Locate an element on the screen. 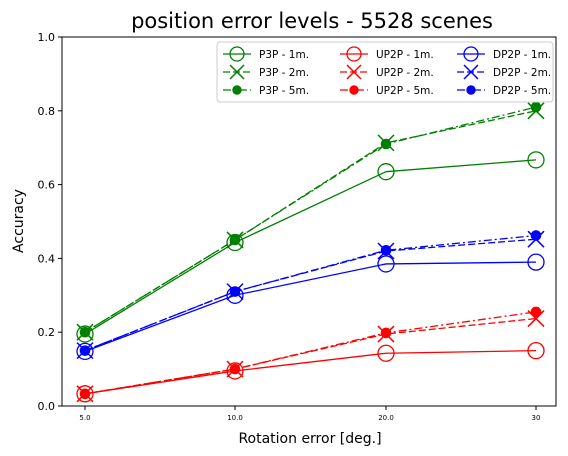 The width and height of the screenshot is (568, 456). legend-entry: UP2P - 1m. is located at coordinates (387, 54).